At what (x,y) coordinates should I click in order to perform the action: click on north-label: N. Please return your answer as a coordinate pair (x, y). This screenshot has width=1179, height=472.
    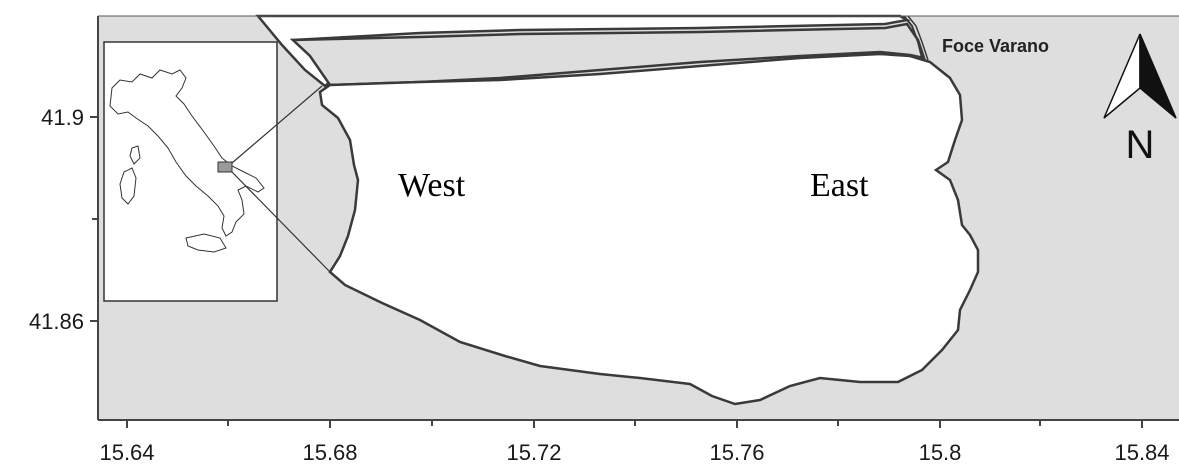
    Looking at the image, I should click on (1140, 145).